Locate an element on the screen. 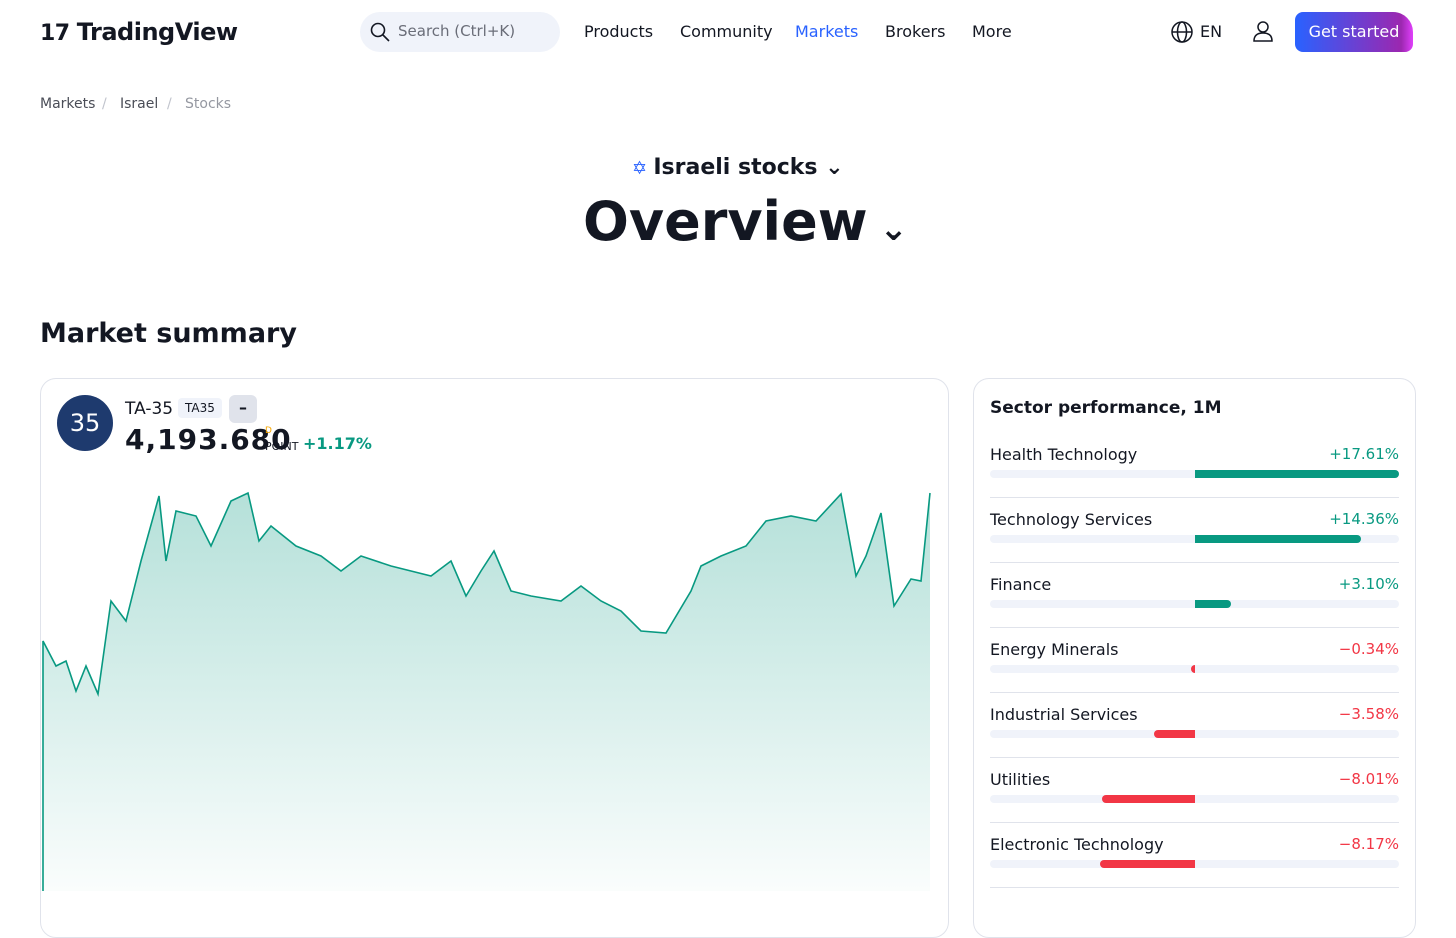 This screenshot has width=1456, height=938. market-name: Israeli stocks is located at coordinates (735, 167).